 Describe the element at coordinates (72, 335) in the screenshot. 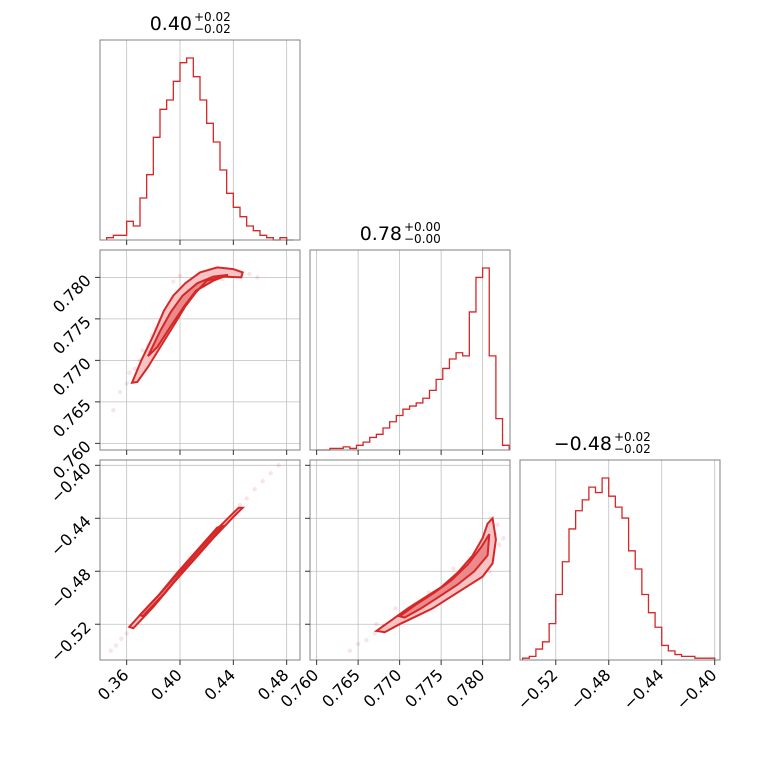

I see `ytick-label-1-3: 0.775` at that location.